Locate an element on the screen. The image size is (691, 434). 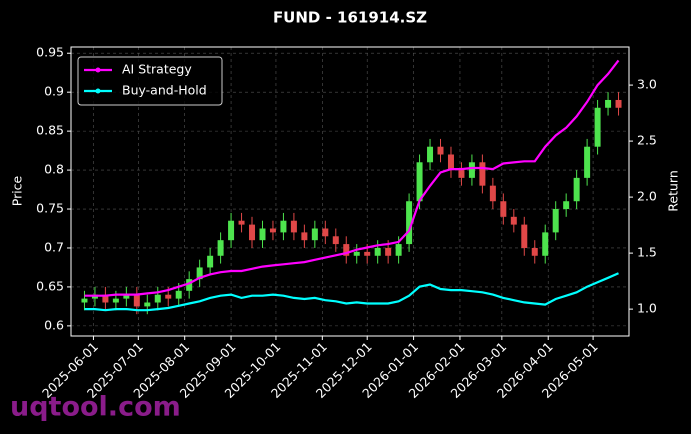
y2-tick-label: 1.0 is located at coordinates (647, 308).